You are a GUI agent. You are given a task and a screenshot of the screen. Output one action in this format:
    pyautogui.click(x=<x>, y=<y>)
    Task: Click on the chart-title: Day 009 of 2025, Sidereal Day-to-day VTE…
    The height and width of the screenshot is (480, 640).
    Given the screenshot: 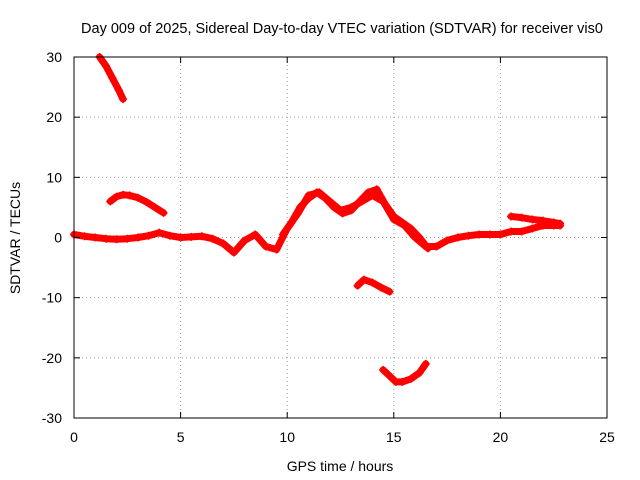 What is the action you would take?
    pyautogui.click(x=342, y=29)
    